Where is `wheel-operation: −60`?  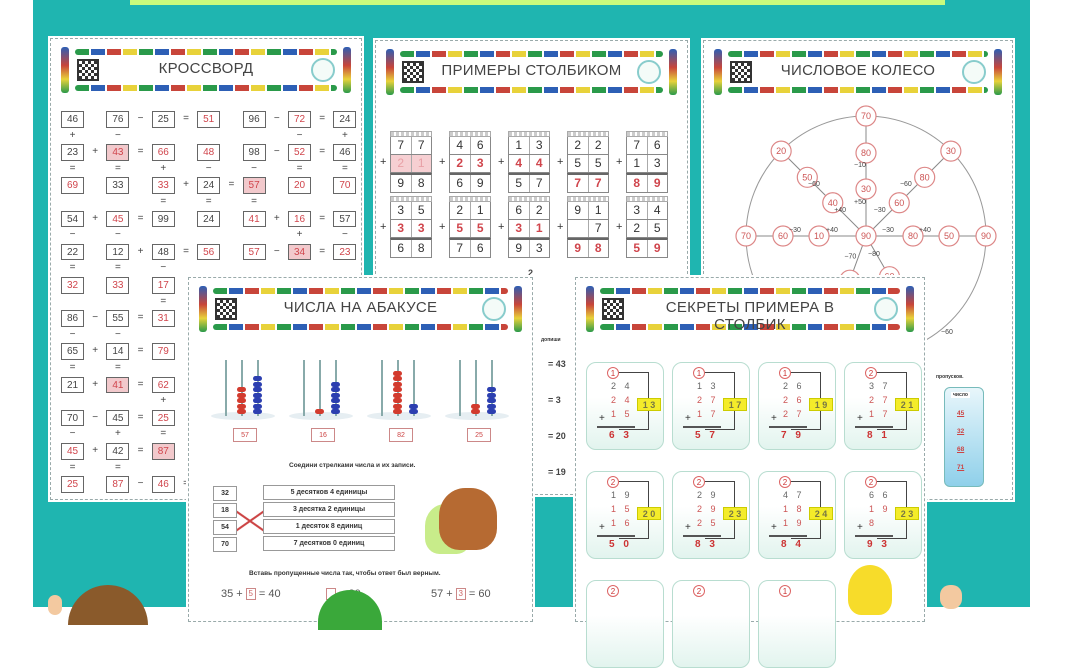
wheel-operation: −60 is located at coordinates (814, 184).